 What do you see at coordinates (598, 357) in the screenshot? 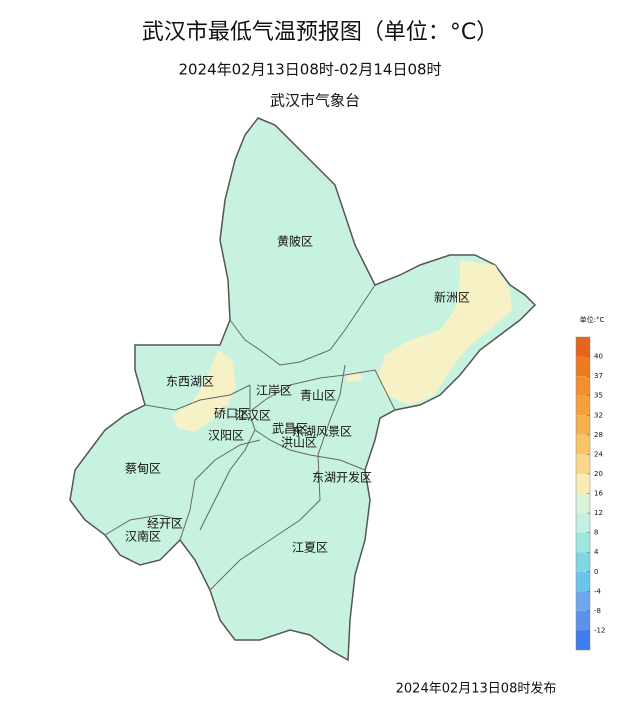
I see `legend-tick-label: 40` at bounding box center [598, 357].